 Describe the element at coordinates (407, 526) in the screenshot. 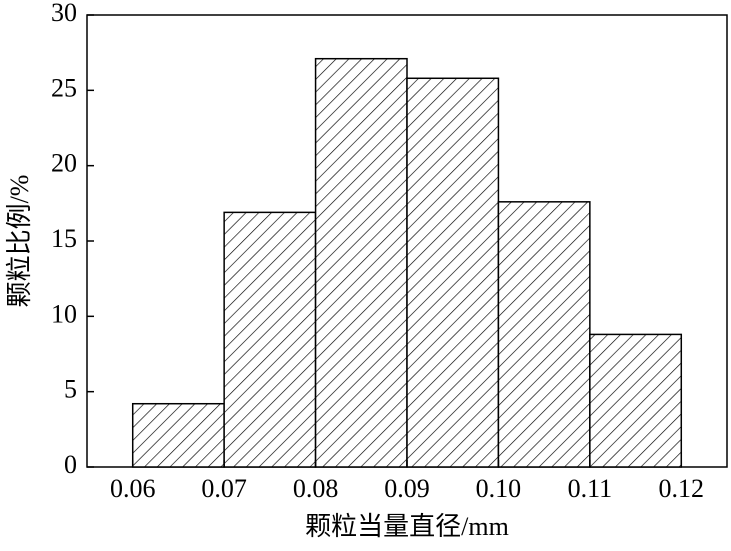

I see `x-axis-label: 颗粒当量直径/mm` at that location.